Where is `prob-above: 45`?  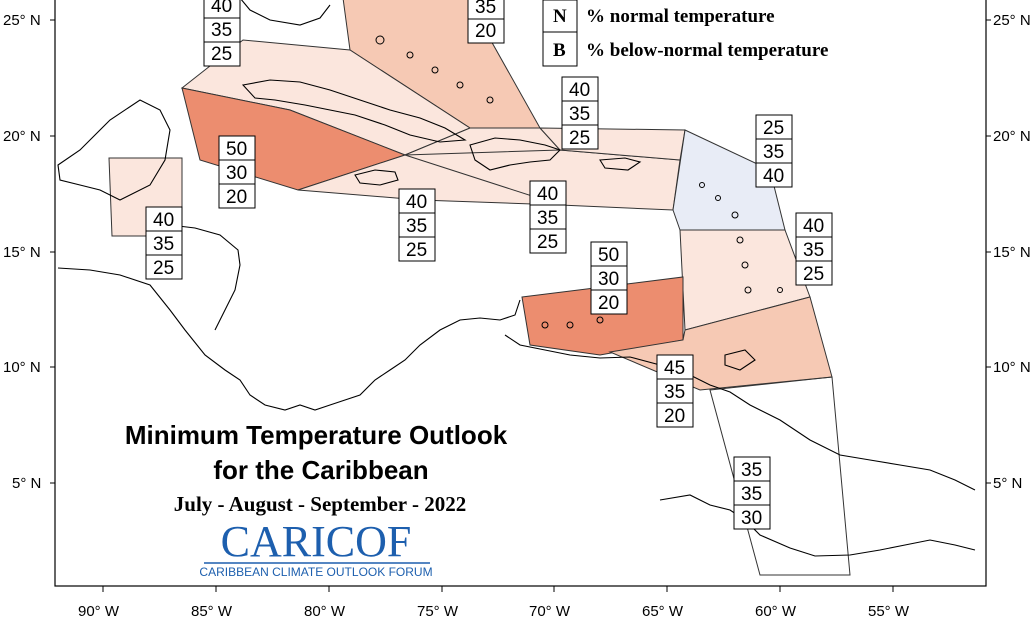
prob-above: 45 is located at coordinates (674, 368).